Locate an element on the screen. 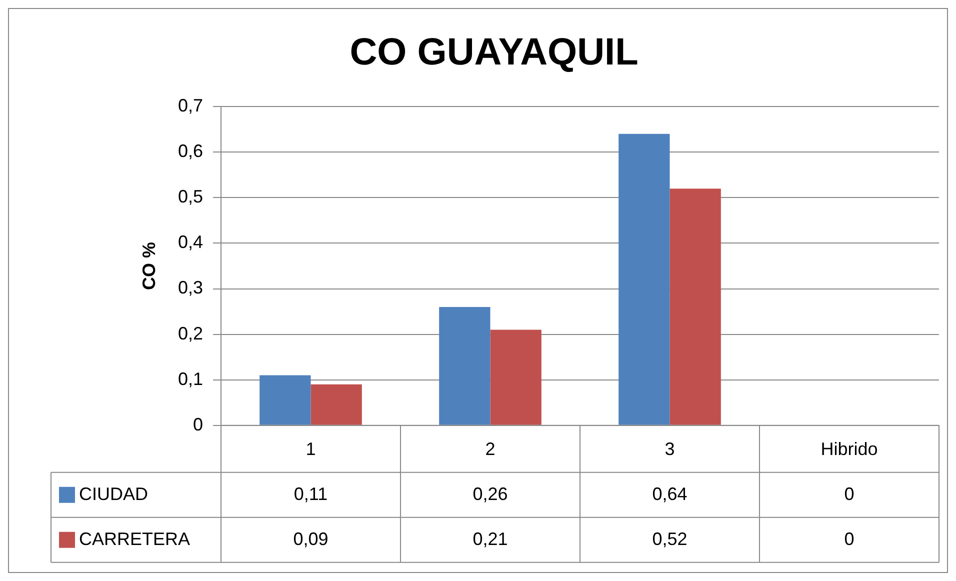  y-tick-label: 0,6 is located at coordinates (190, 151).